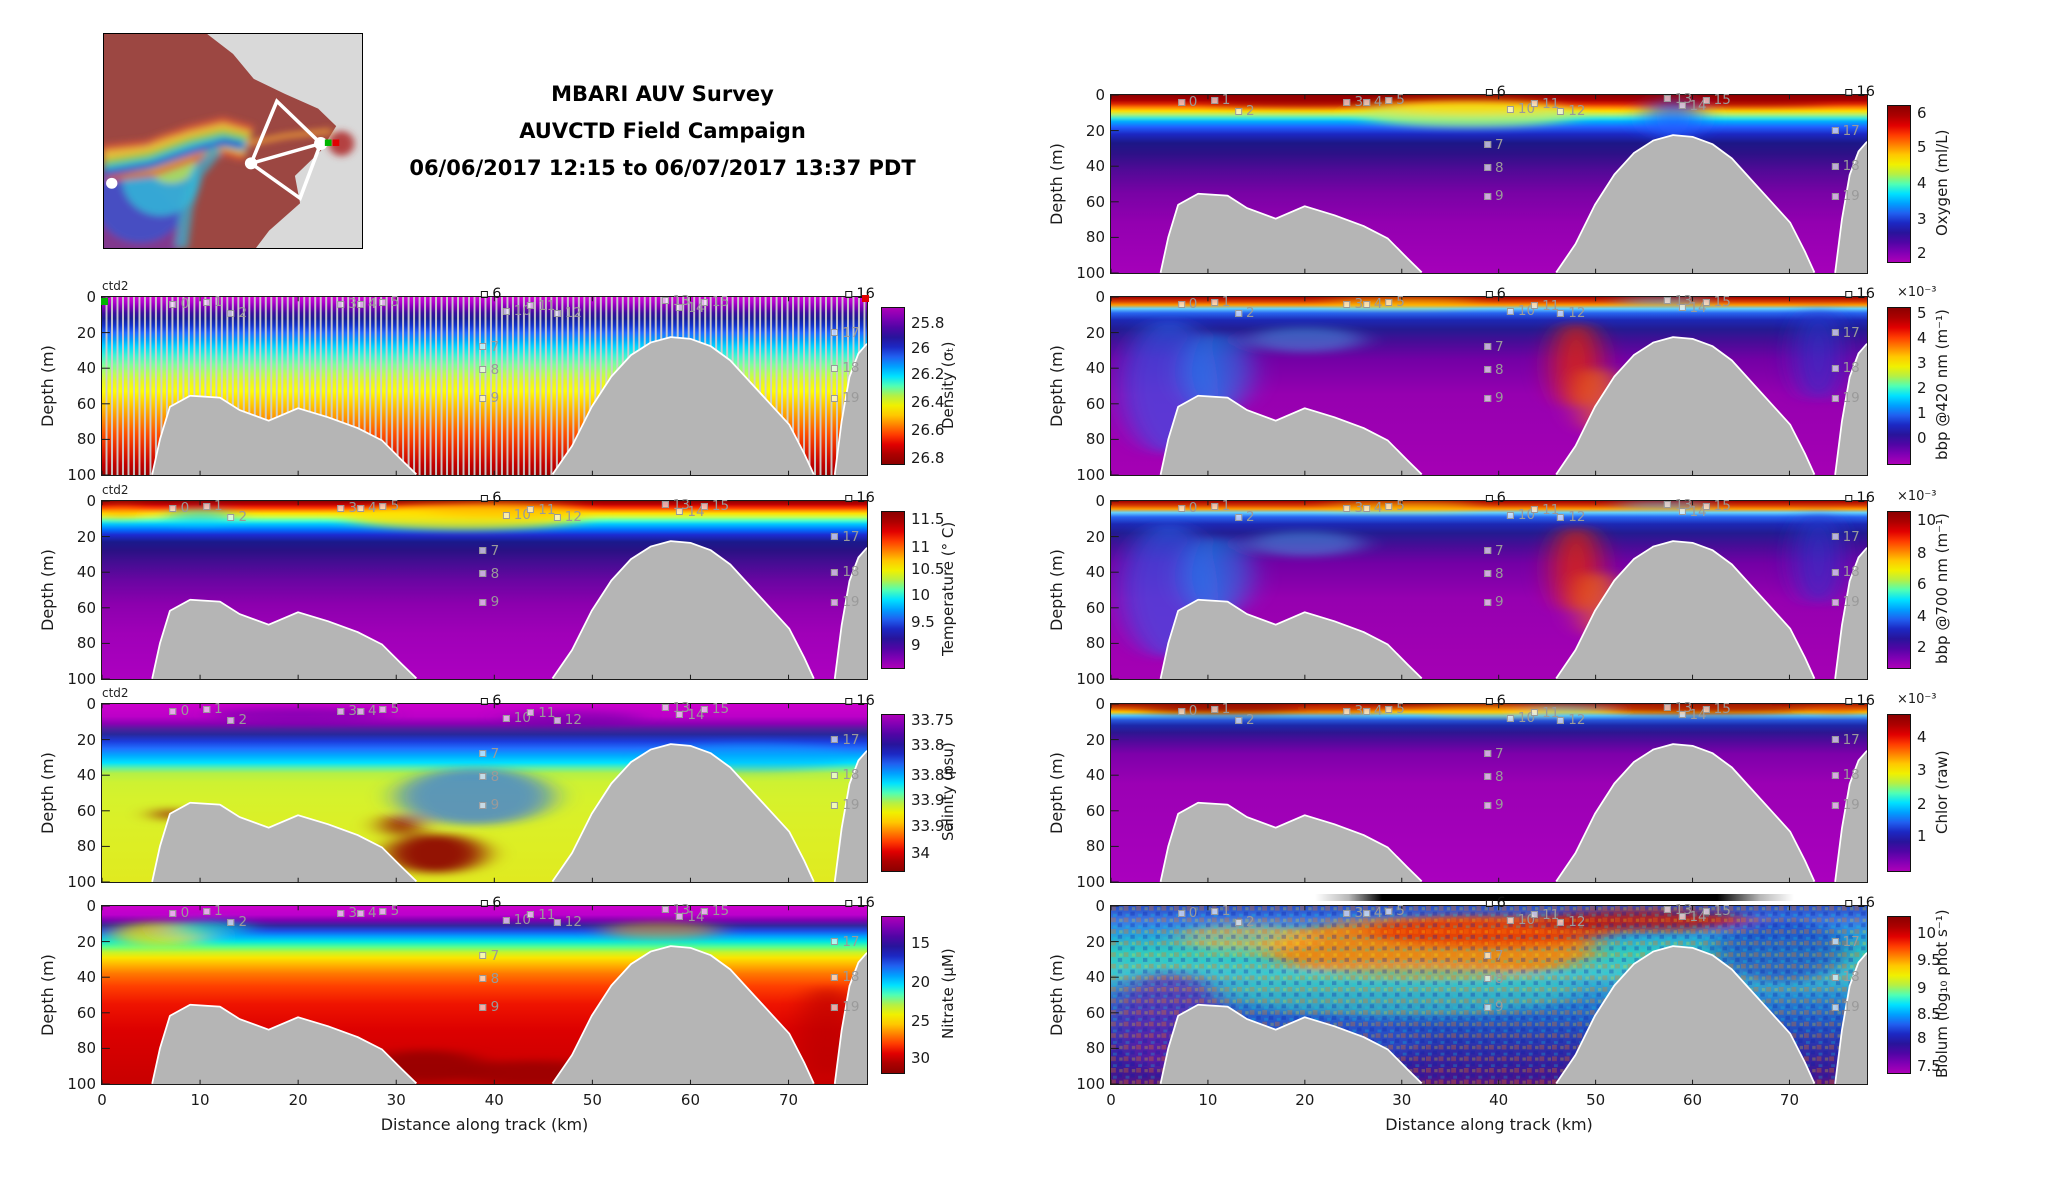 This screenshot has height=1188, width=2052. I want to click on chlor-field, so click(1489, 793).